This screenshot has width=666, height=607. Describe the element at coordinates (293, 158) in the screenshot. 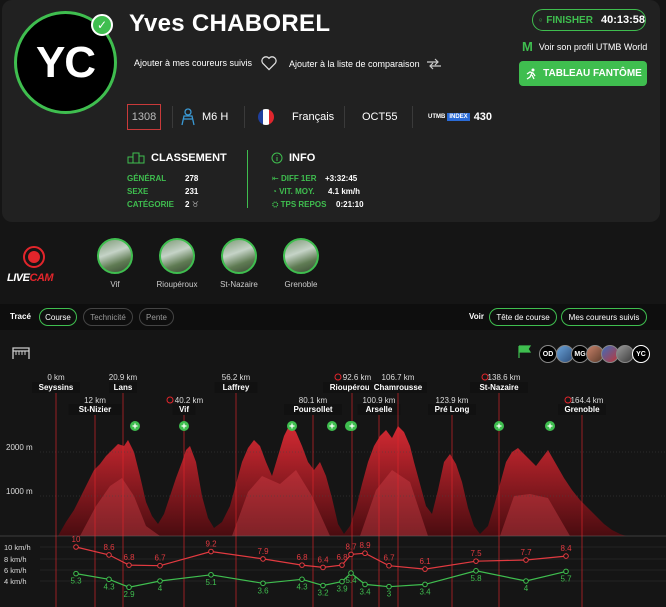

I see `info-title: INFO` at that location.